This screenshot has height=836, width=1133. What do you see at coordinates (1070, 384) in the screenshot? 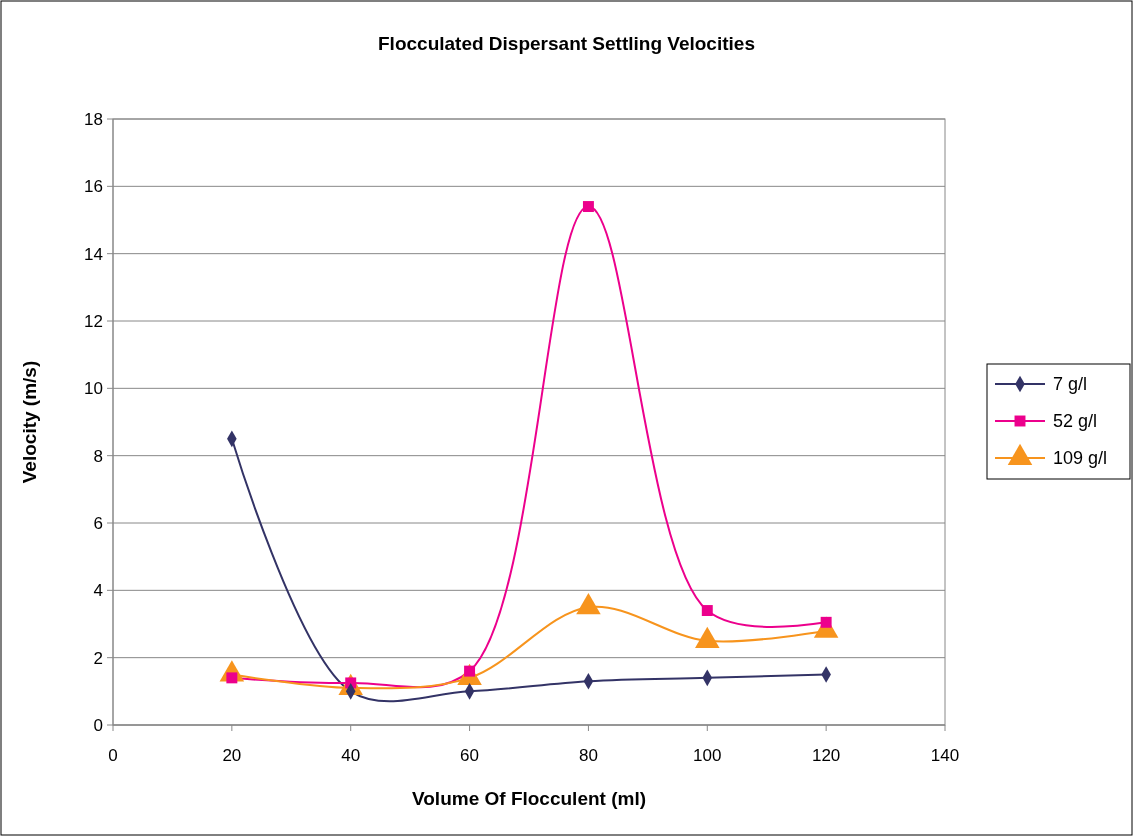
I see `legend-label: 7 g/l` at bounding box center [1070, 384].